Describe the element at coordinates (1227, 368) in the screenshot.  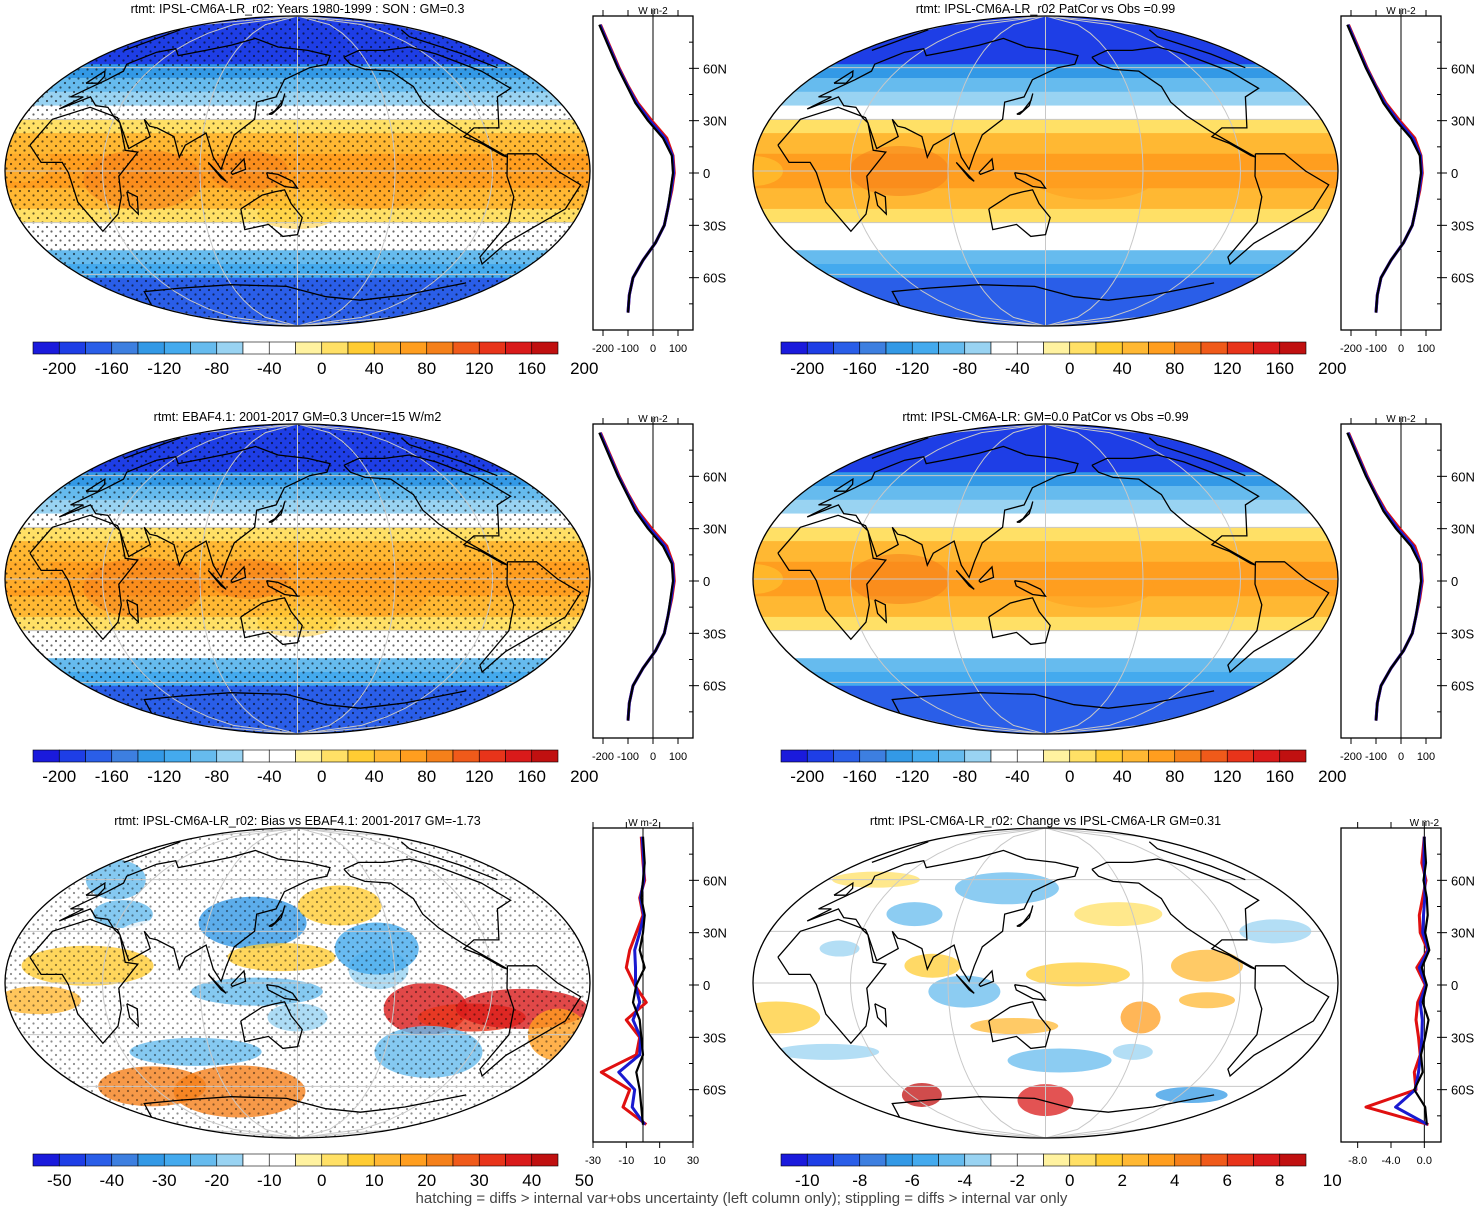
I see `colorbar-tick-label: 120` at that location.